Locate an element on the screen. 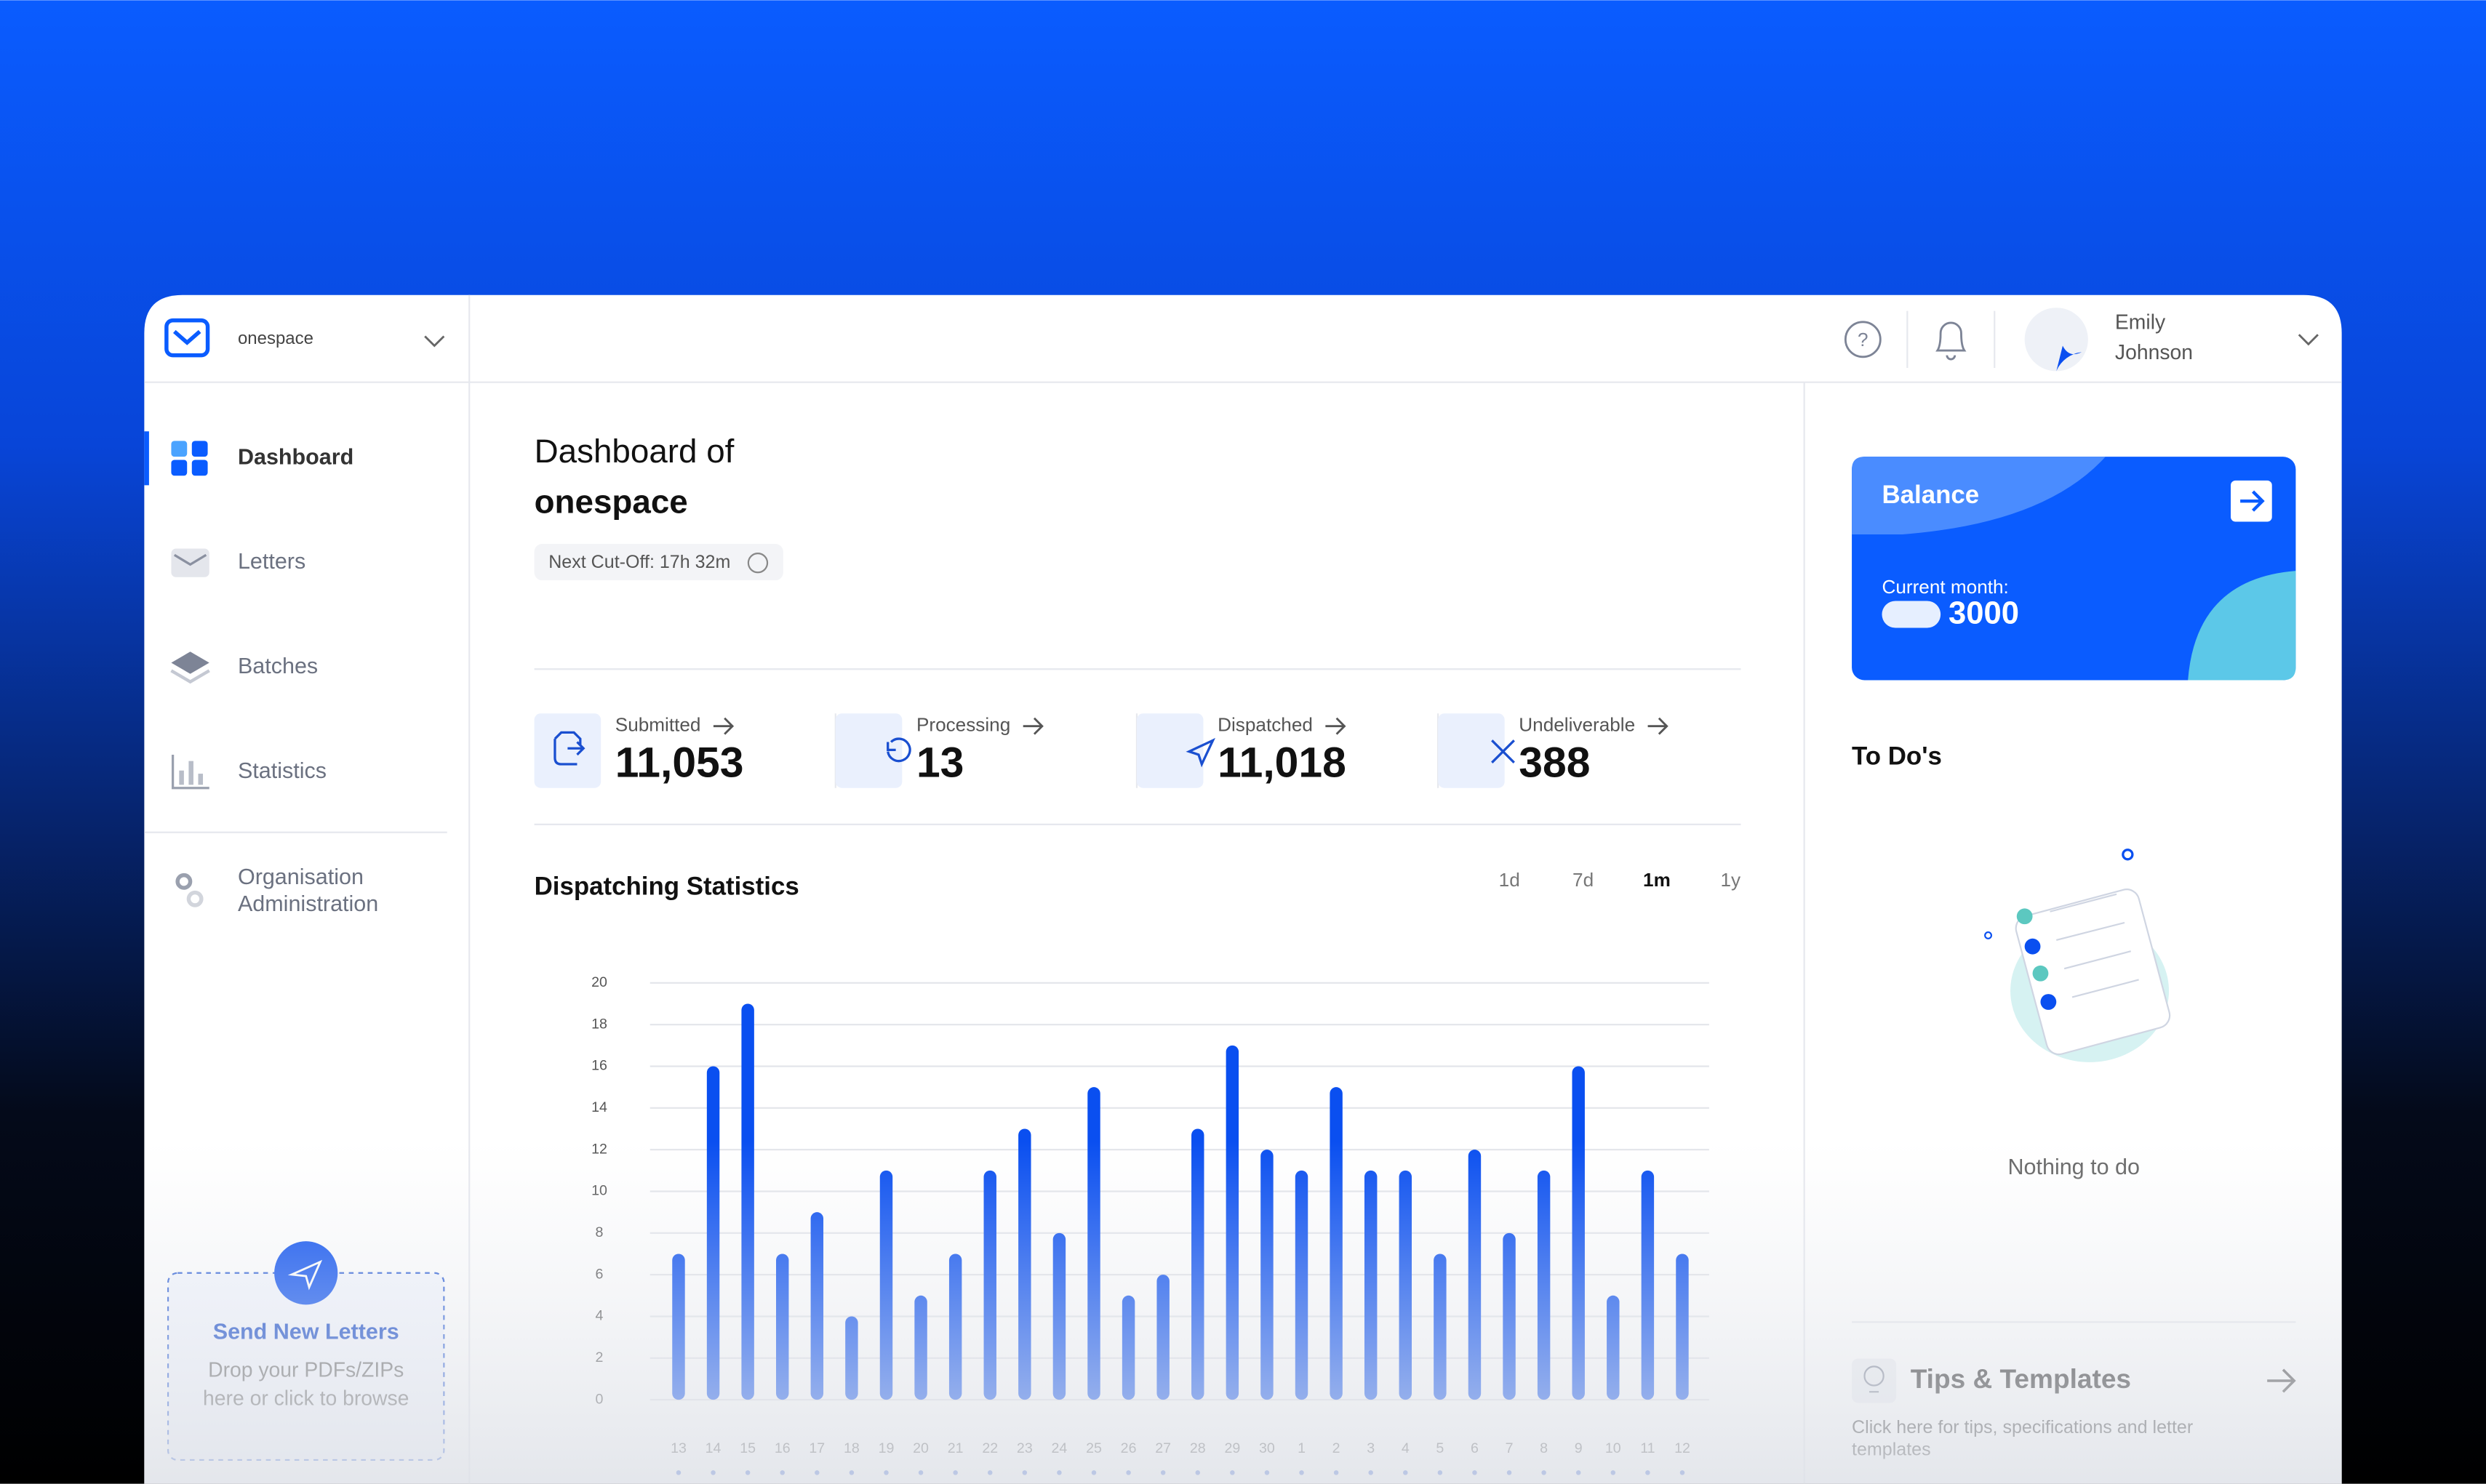 Image resolution: width=2486 pixels, height=1484 pixels. balance-label: Current month: is located at coordinates (1945, 587).